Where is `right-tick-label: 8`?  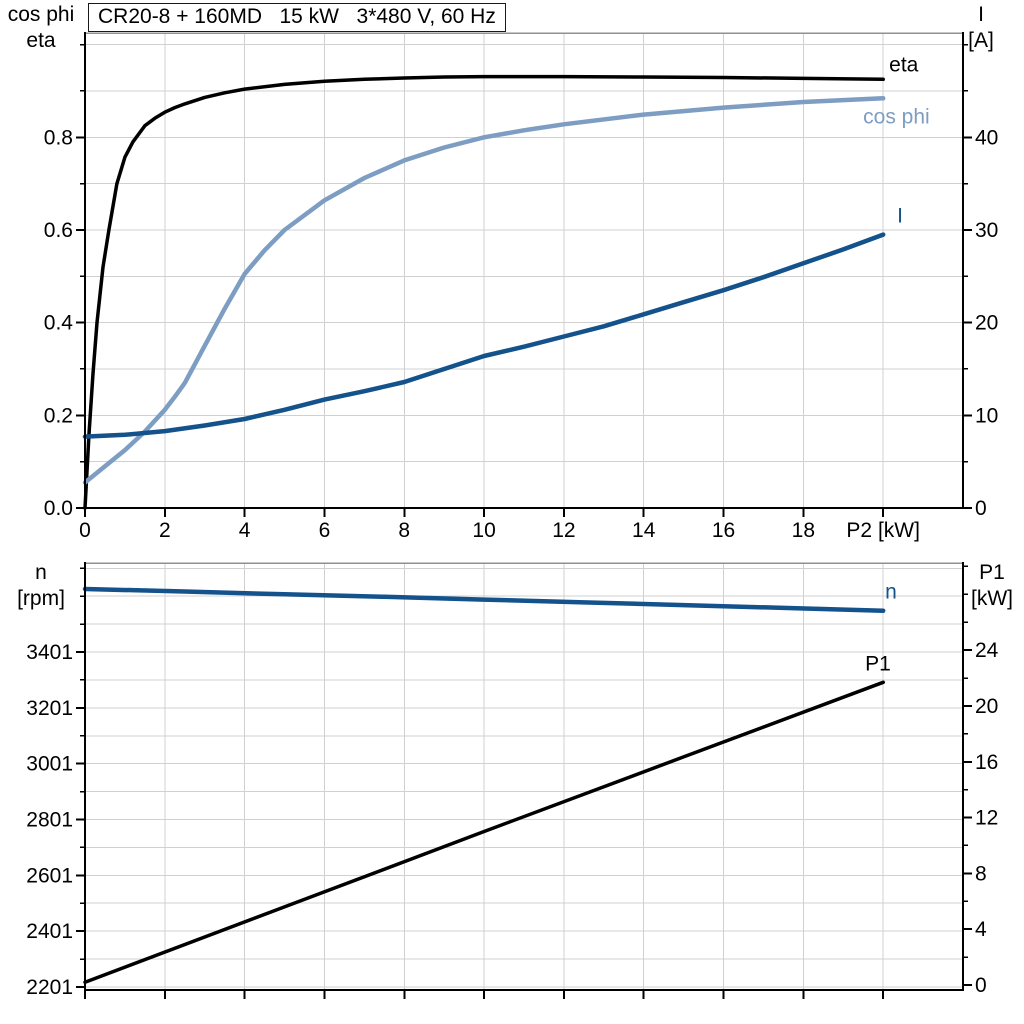
right-tick-label: 8 is located at coordinates (981, 873).